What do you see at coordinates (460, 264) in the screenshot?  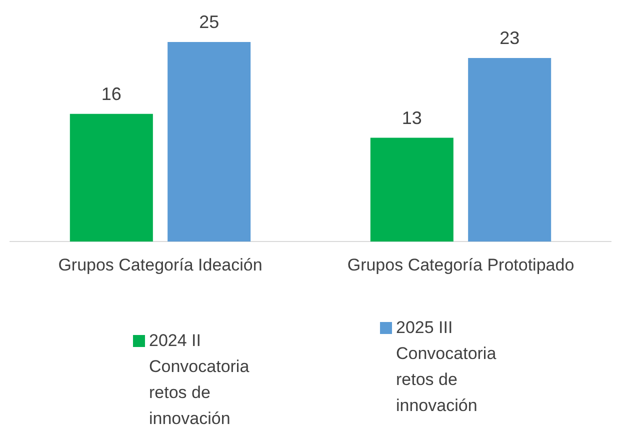 I see `x-tick-label: Grupos Categoría Prototipado` at bounding box center [460, 264].